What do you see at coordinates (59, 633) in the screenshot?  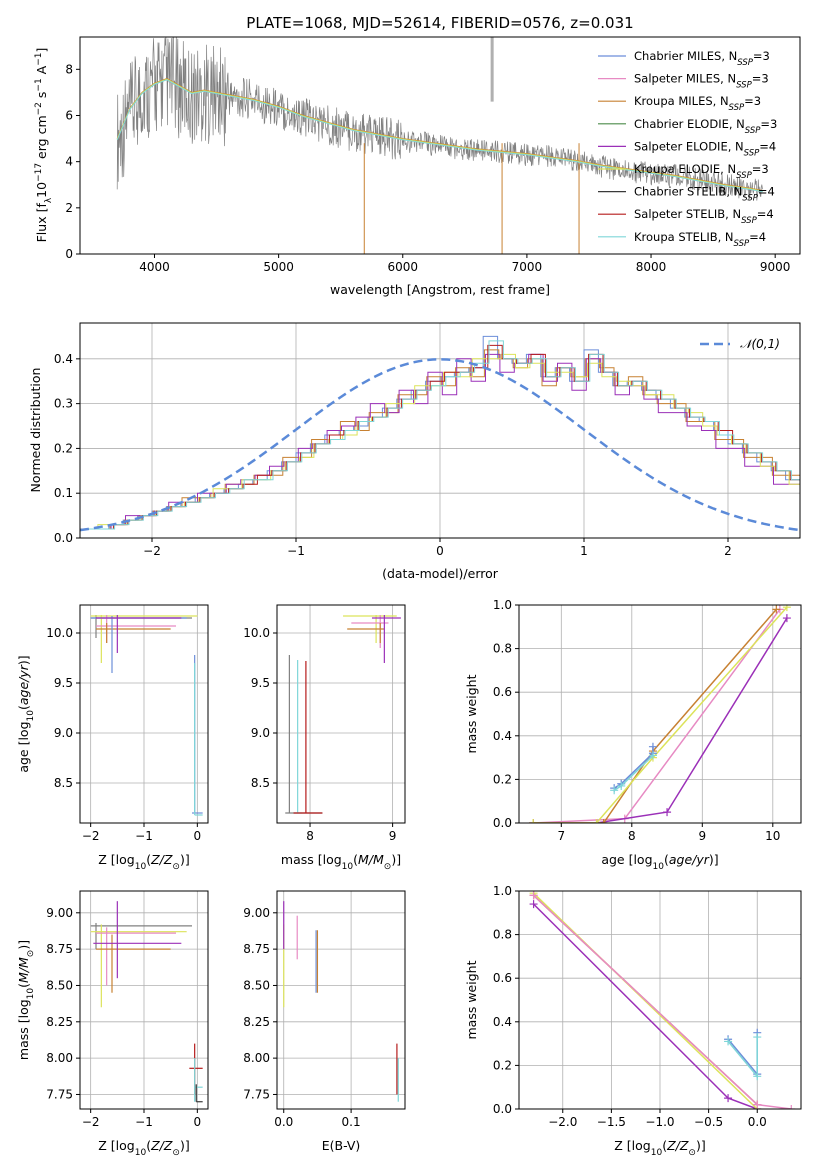 I see `y-tick-label: 10.0` at bounding box center [59, 633].